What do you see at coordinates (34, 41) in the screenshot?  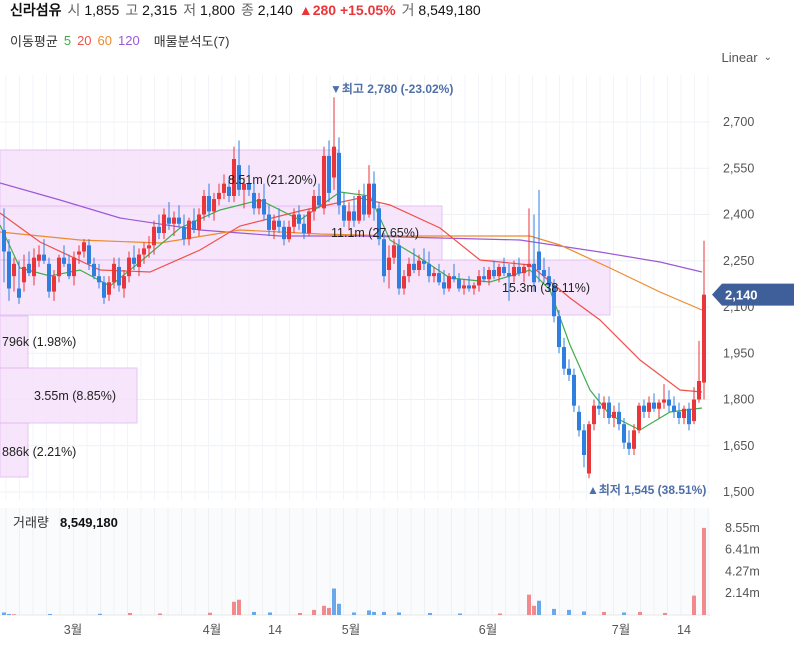 I see `ma-title: 이동평균` at bounding box center [34, 41].